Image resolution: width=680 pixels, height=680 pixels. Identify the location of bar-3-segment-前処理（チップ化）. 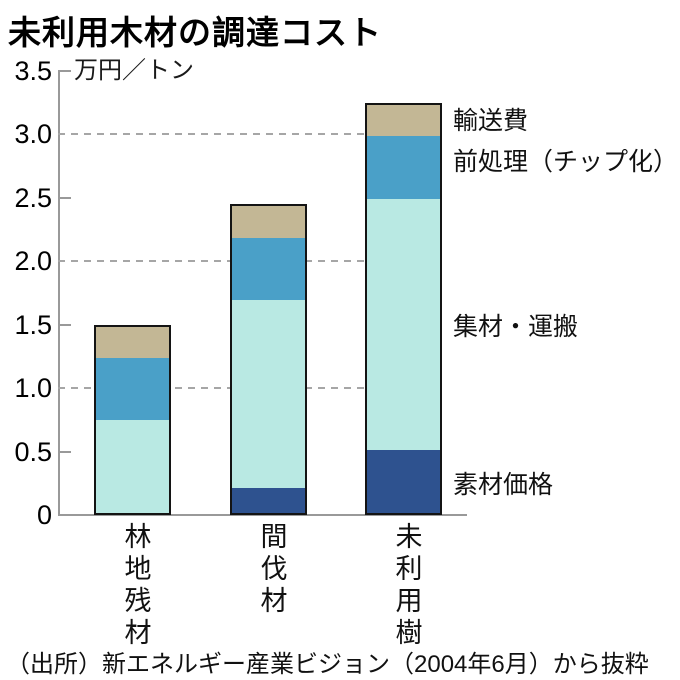
(403, 167).